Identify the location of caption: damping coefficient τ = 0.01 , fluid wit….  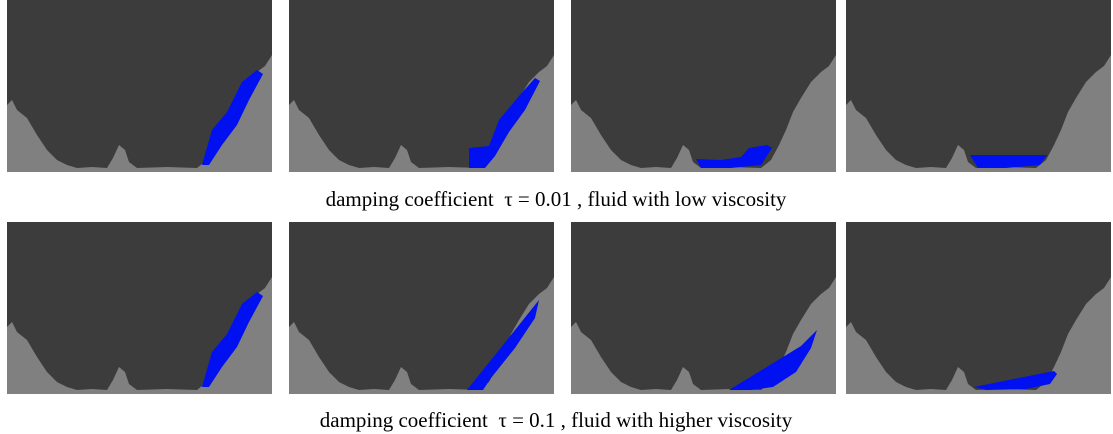
(556, 199).